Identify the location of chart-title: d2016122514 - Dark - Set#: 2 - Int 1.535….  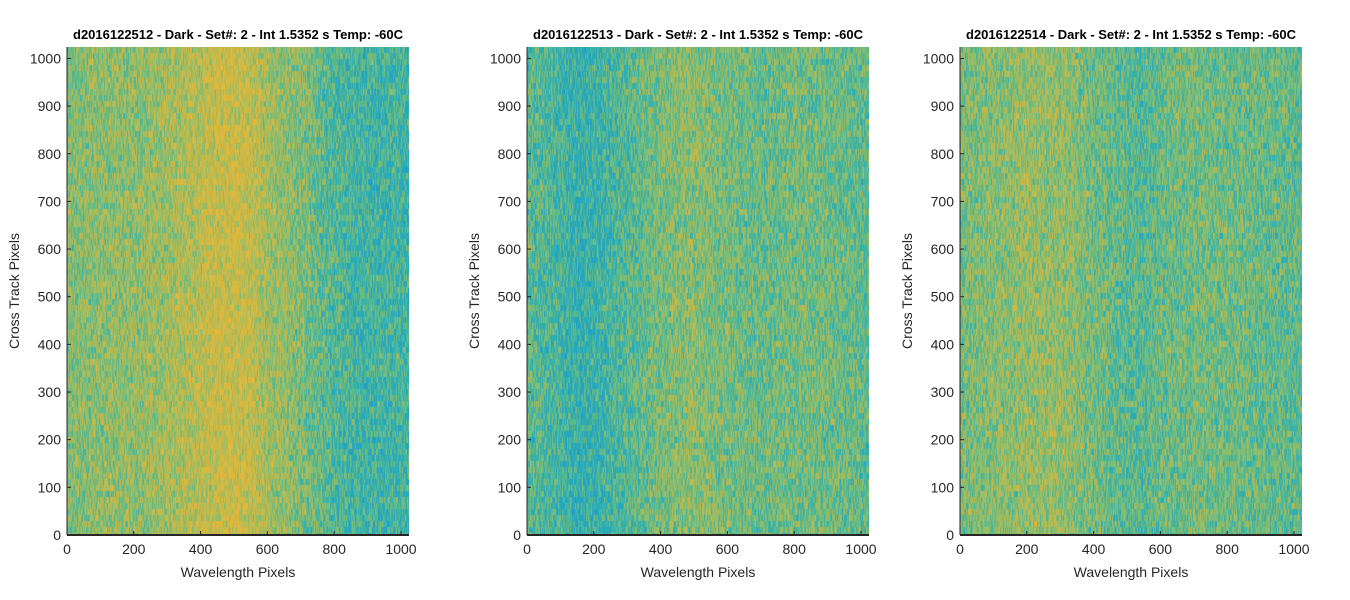
(1131, 34).